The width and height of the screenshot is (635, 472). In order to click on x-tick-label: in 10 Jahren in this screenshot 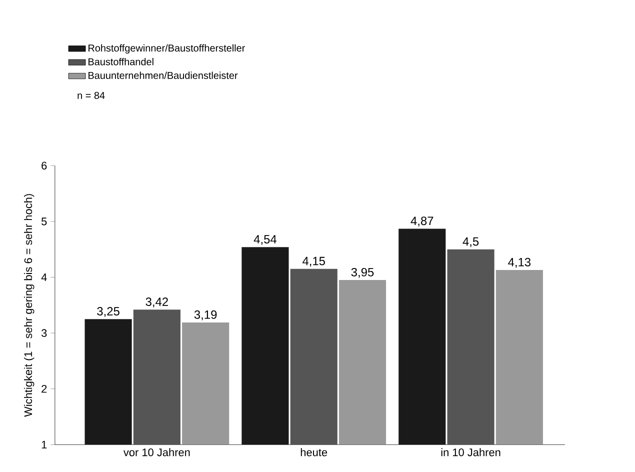, I will do `click(470, 452)`.